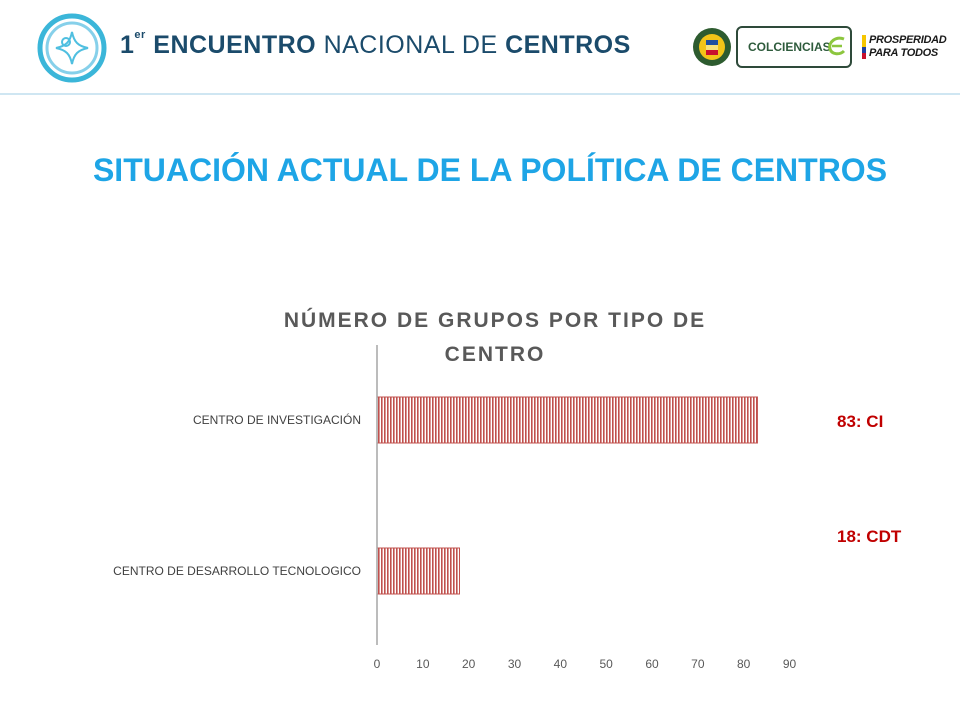  I want to click on event-word-light: NACIONAL DE, so click(410, 45).